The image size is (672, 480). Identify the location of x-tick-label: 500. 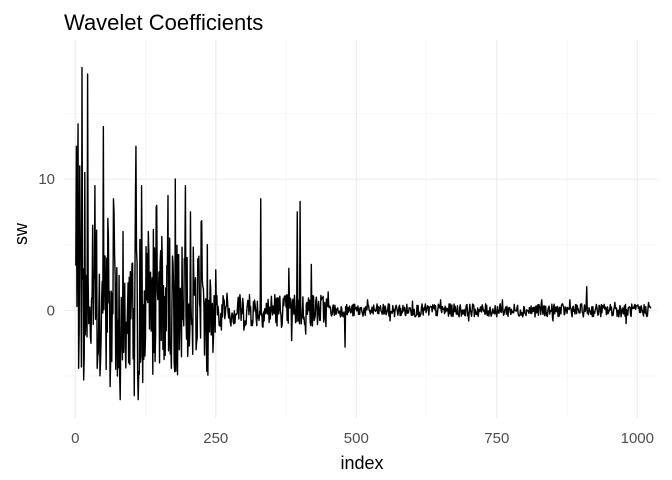
(356, 438).